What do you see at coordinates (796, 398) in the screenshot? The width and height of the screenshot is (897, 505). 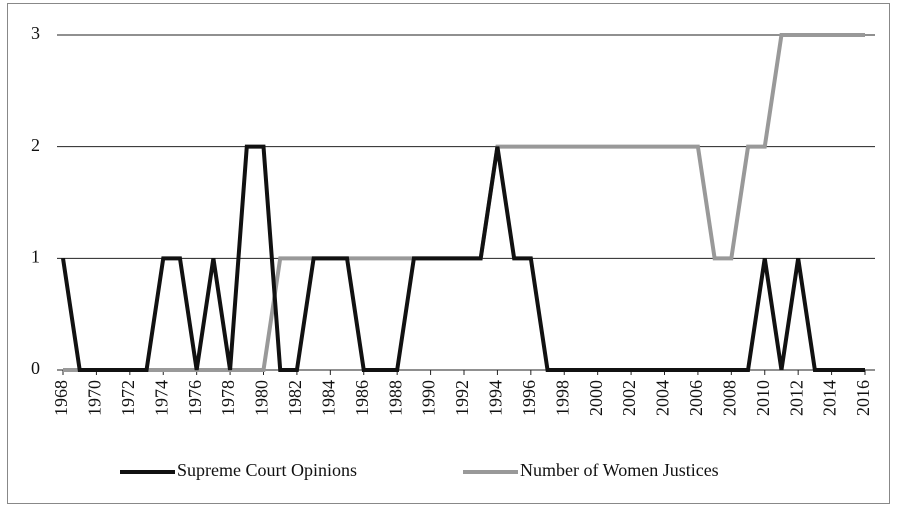 I see `x-tick-label: 2012` at bounding box center [796, 398].